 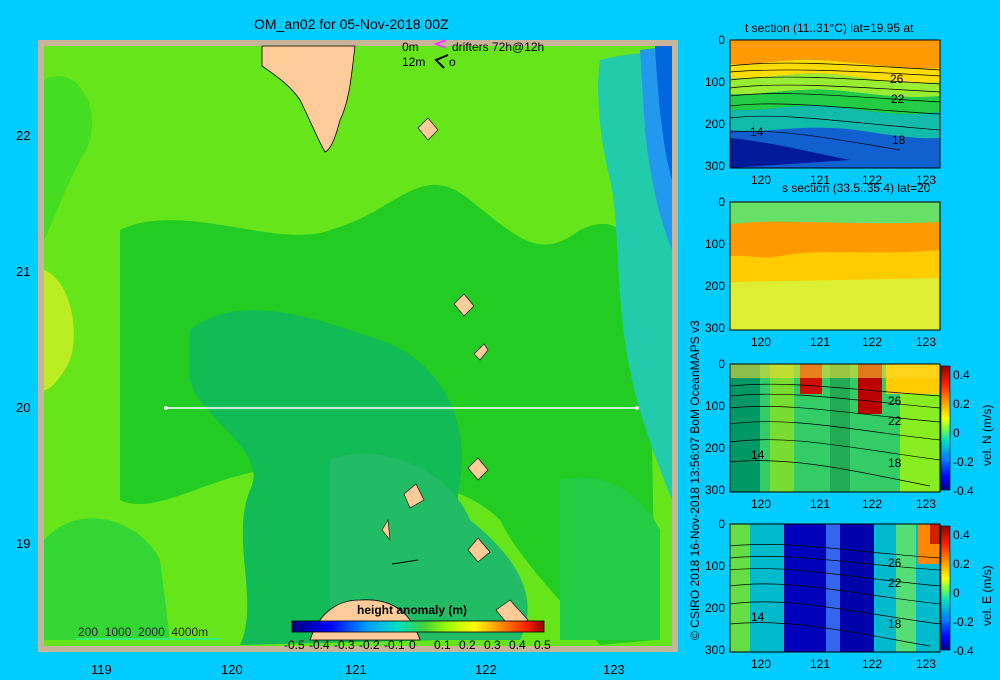 What do you see at coordinates (895, 624) in the screenshot?
I see `ve-contour-18: 18` at bounding box center [895, 624].